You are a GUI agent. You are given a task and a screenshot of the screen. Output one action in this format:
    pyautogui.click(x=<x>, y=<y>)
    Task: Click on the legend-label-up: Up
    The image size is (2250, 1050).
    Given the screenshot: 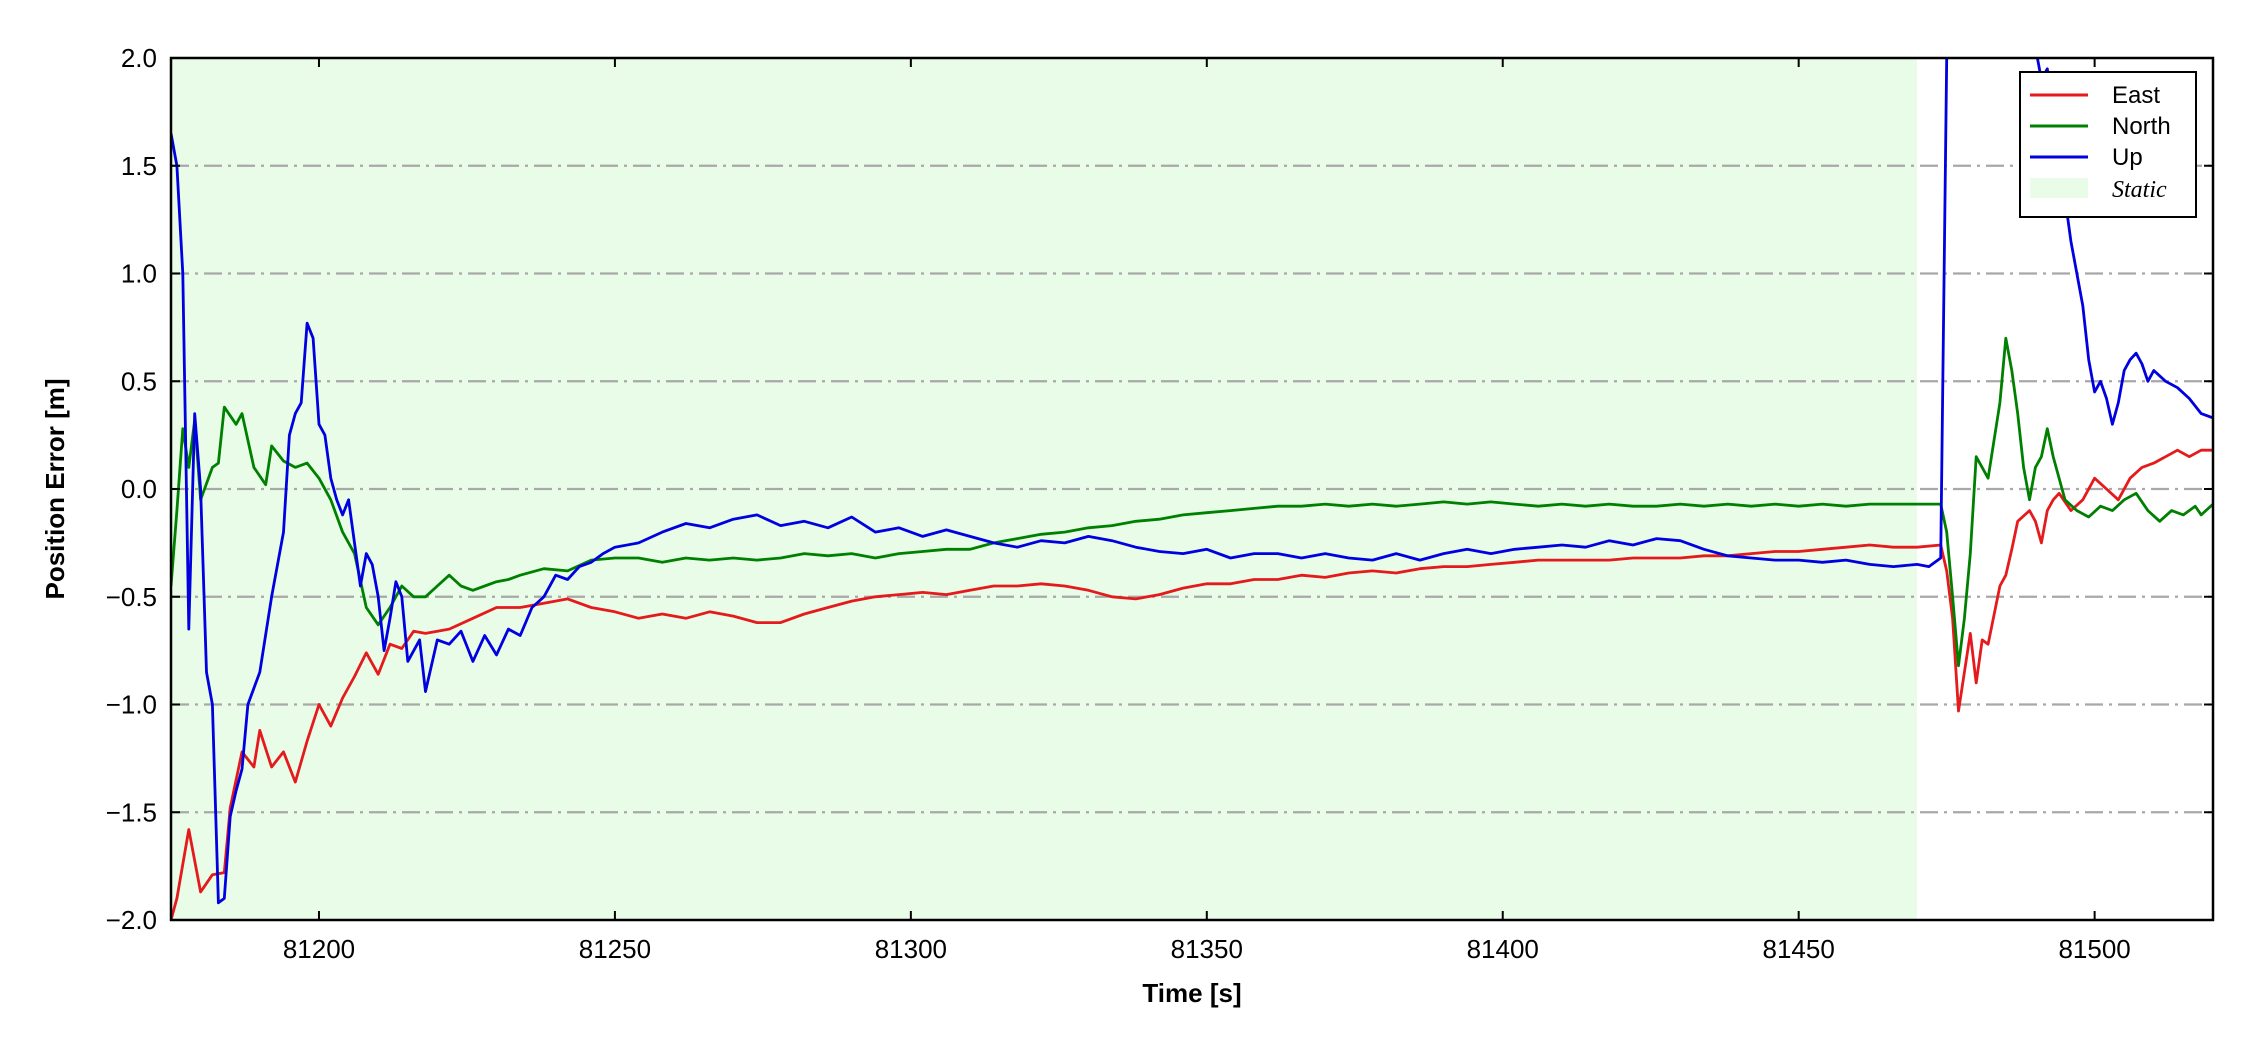 What is the action you would take?
    pyautogui.click(x=2127, y=157)
    